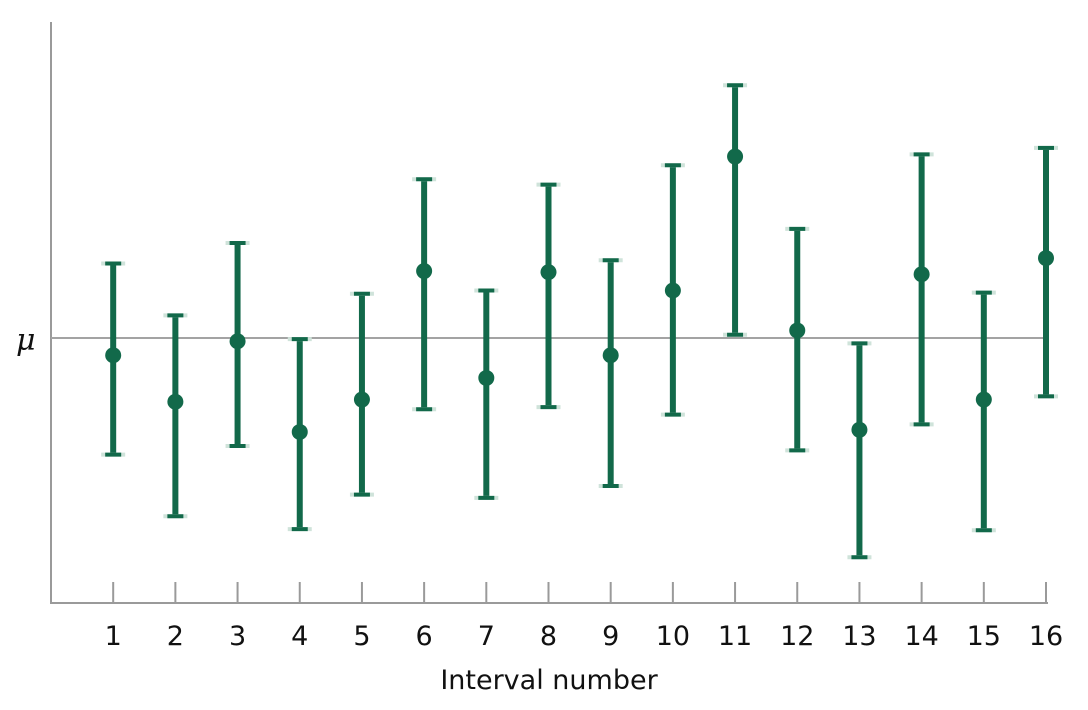 This screenshot has width=1088, height=710. What do you see at coordinates (424, 636) in the screenshot?
I see `x-tick-label-6: 6` at bounding box center [424, 636].